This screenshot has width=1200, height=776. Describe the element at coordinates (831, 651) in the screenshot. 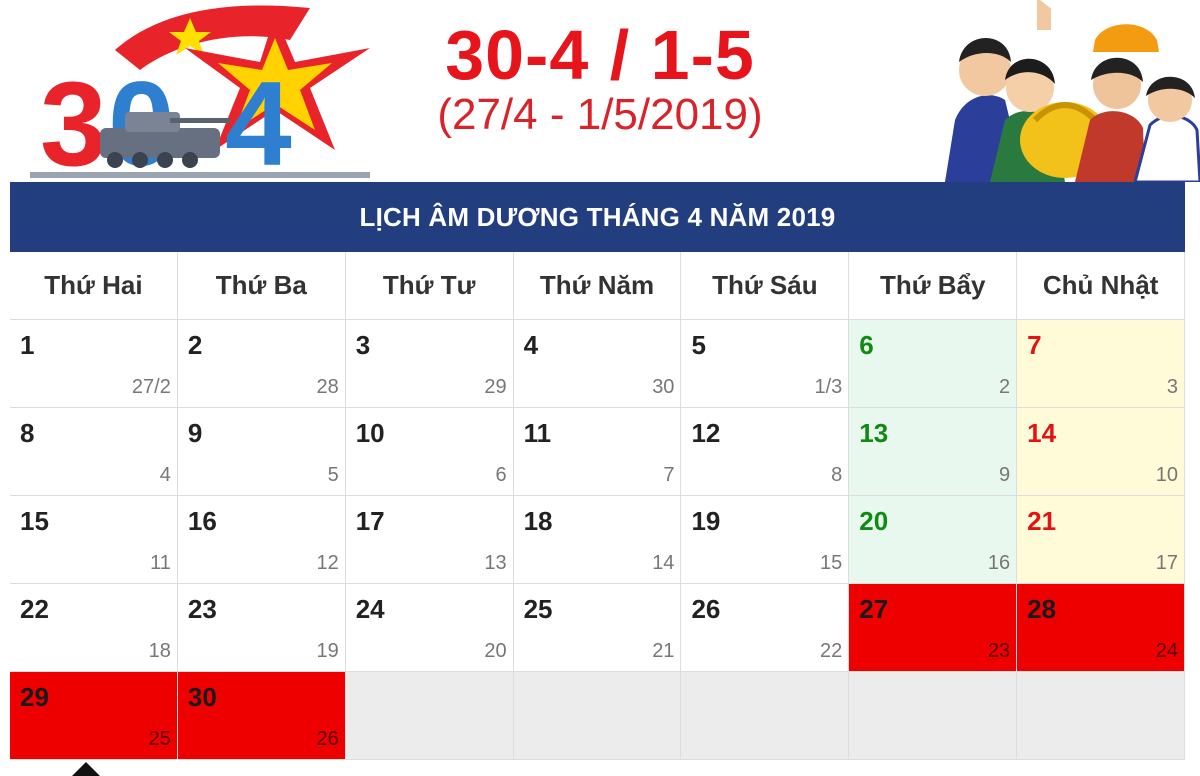

I see `lunar-date: 22` at that location.